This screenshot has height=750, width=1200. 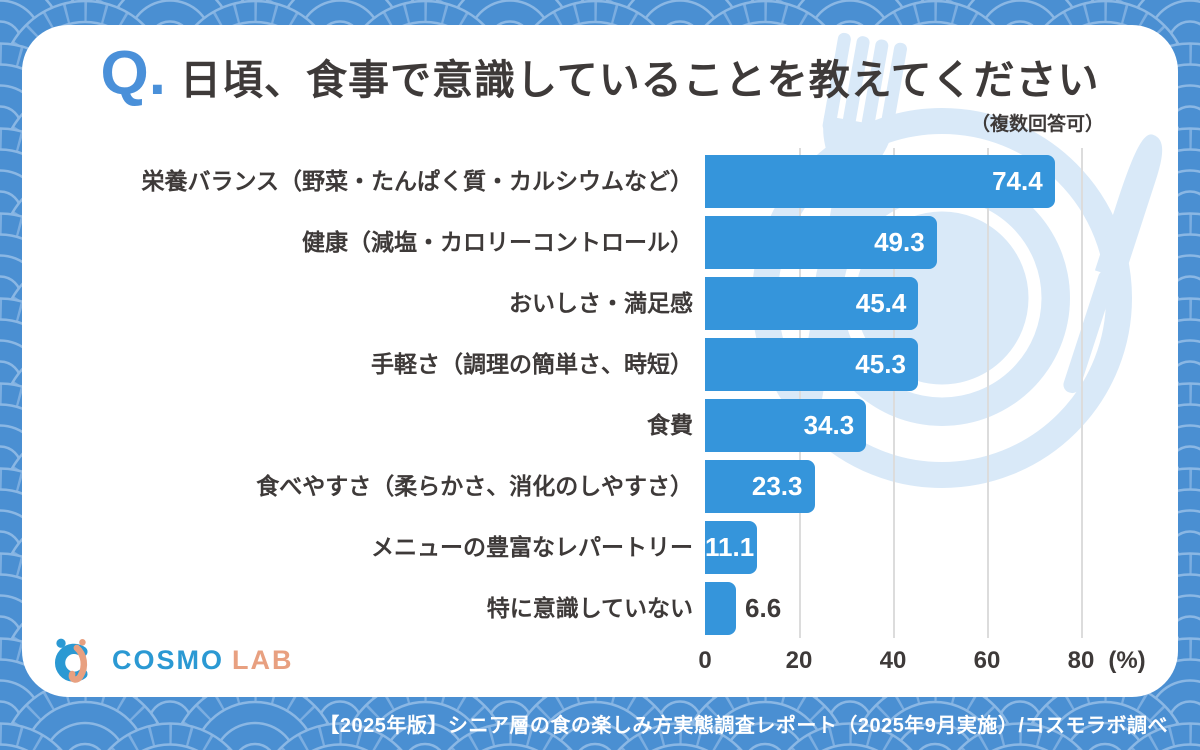 I want to click on cosmo-lab-logo: COSMO LAB, so click(x=171, y=660).